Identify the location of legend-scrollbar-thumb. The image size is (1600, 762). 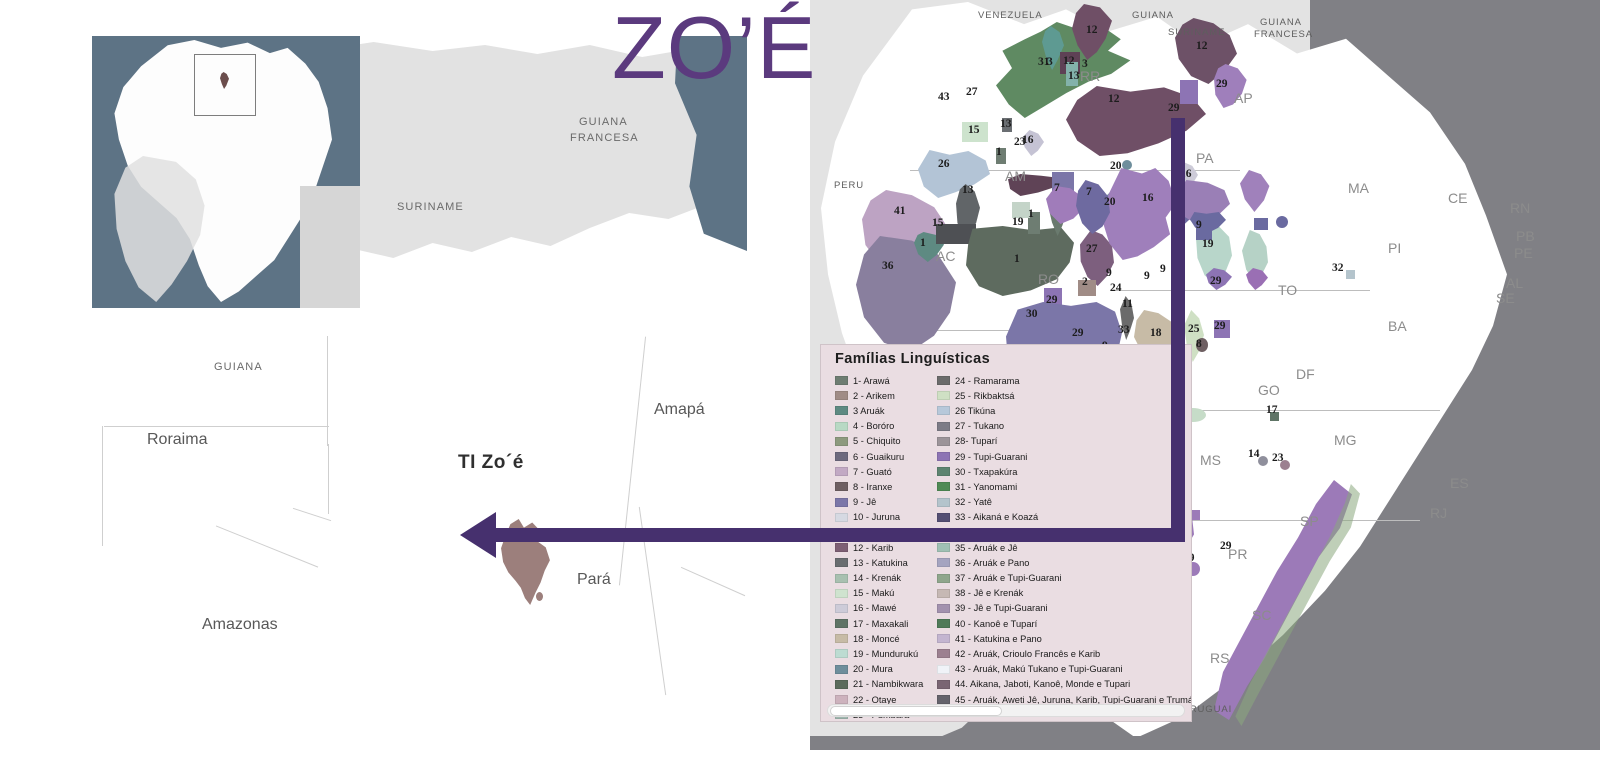
(916, 711).